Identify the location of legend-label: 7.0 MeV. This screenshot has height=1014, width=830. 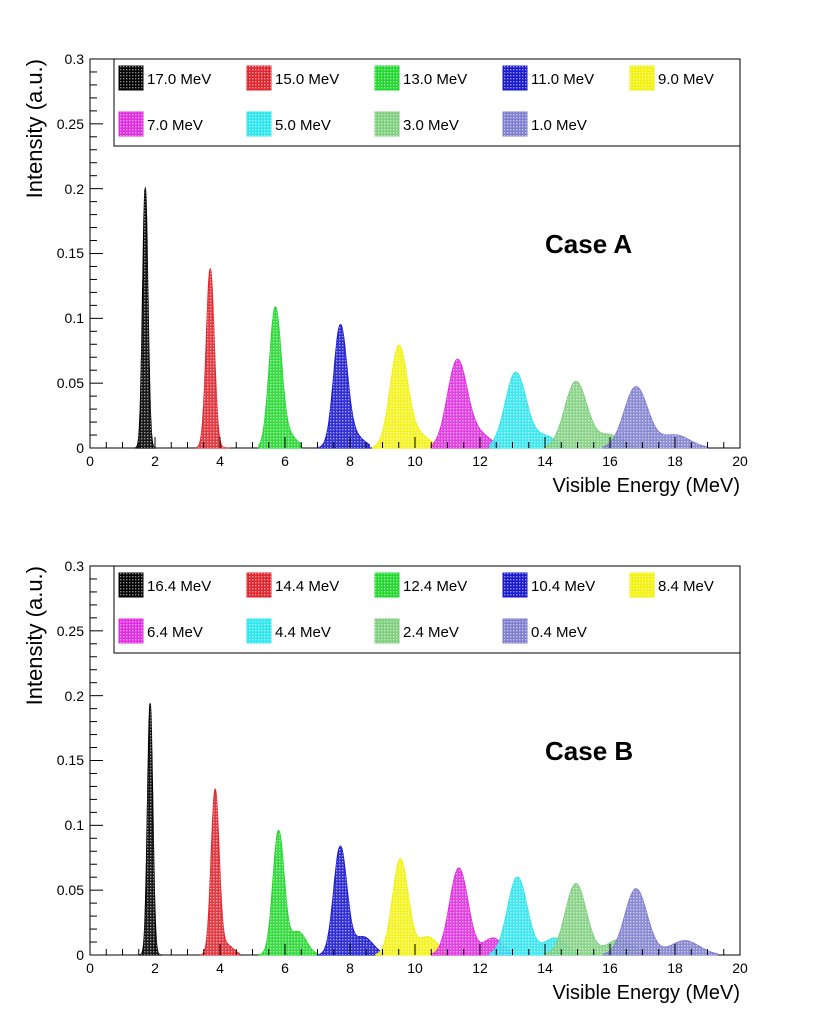
(175, 125).